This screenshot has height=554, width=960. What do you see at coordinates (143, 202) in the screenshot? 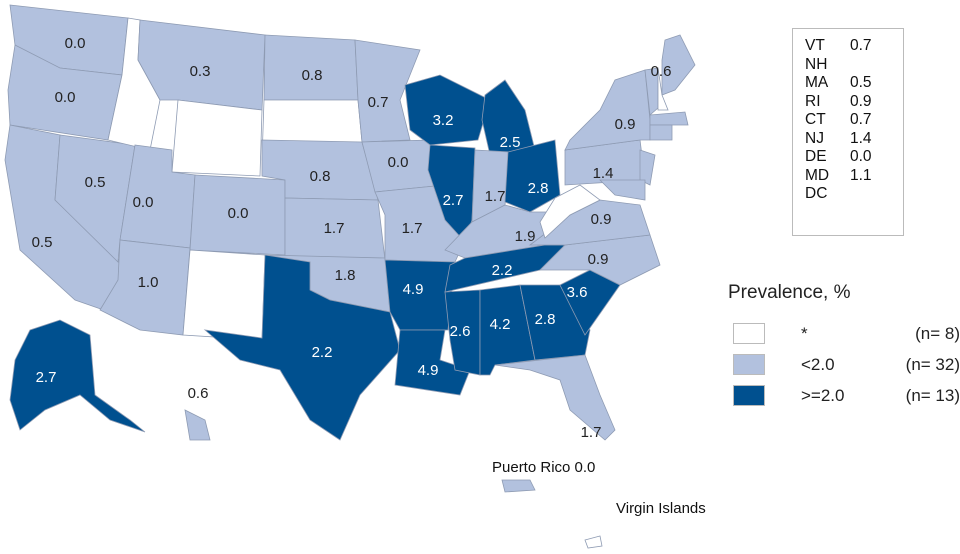
I see `state-value-ut: 0.0` at bounding box center [143, 202].